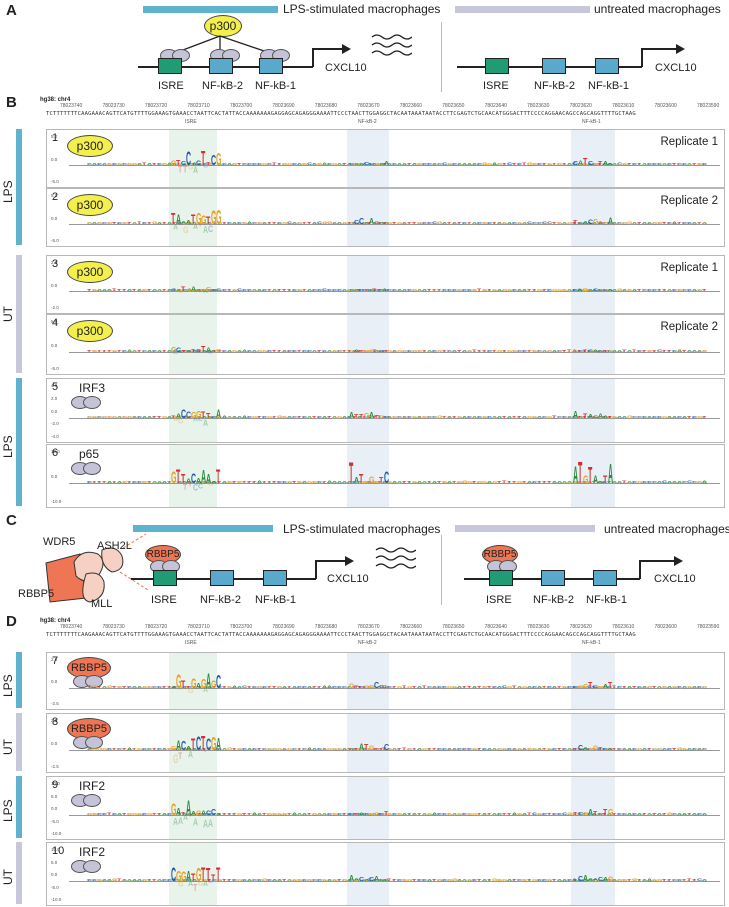 The width and height of the screenshot is (729, 907). What do you see at coordinates (97, 568) in the screenshot?
I see `compass-complex-icon` at bounding box center [97, 568].